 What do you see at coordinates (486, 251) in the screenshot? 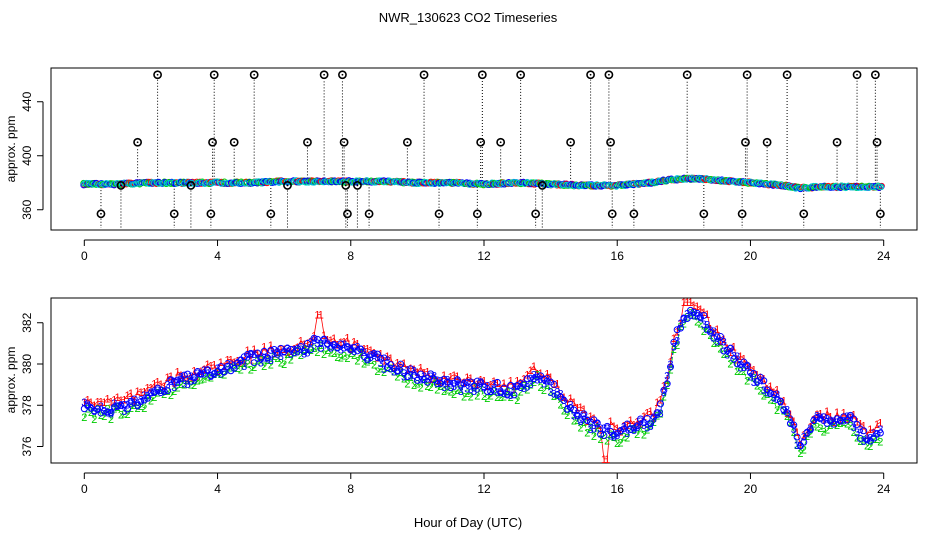
I see `top-x-axis: 0 4 8 12 16 20 24` at bounding box center [486, 251].